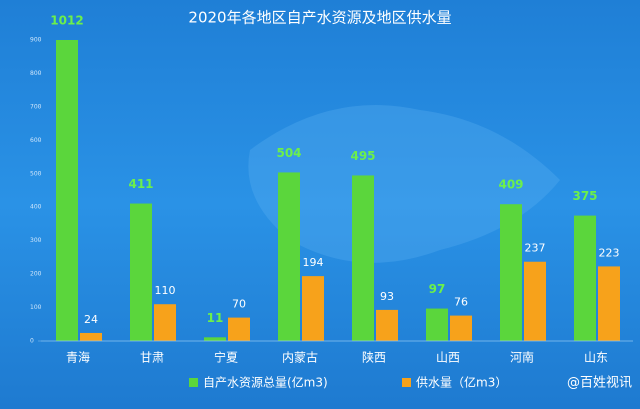 The height and width of the screenshot is (409, 640). What do you see at coordinates (362, 156) in the screenshot?
I see `data-label: 495` at bounding box center [362, 156].